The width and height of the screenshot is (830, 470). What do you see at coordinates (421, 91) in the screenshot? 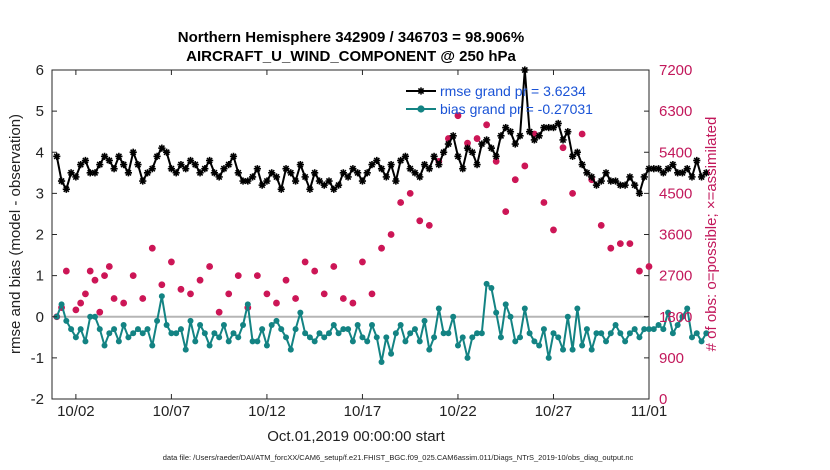
I see `legend-rmse-marker` at bounding box center [421, 91].